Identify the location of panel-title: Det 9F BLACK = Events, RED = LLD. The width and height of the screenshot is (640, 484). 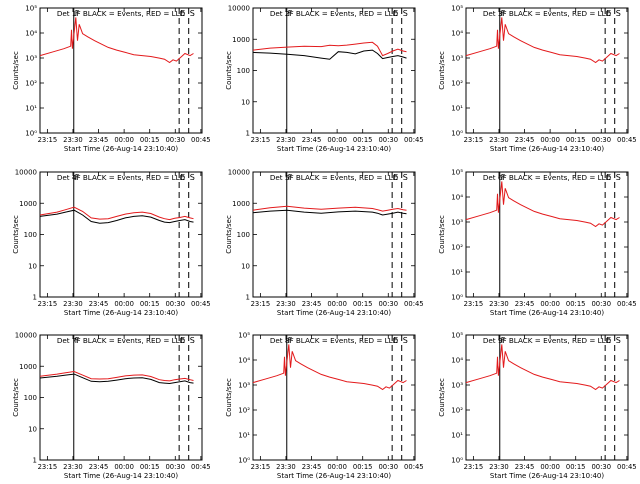
(547, 340).